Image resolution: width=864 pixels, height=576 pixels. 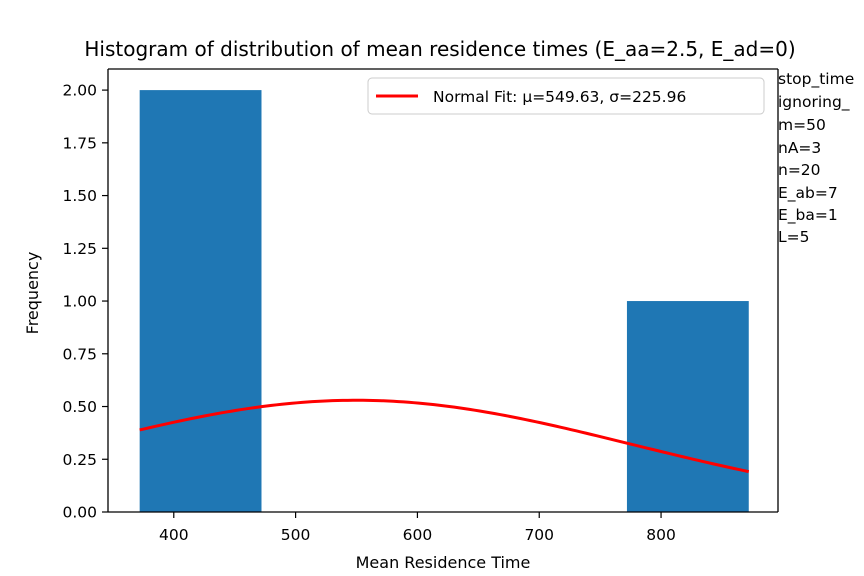 What do you see at coordinates (296, 535) in the screenshot?
I see `x-tick-label: 500` at bounding box center [296, 535].